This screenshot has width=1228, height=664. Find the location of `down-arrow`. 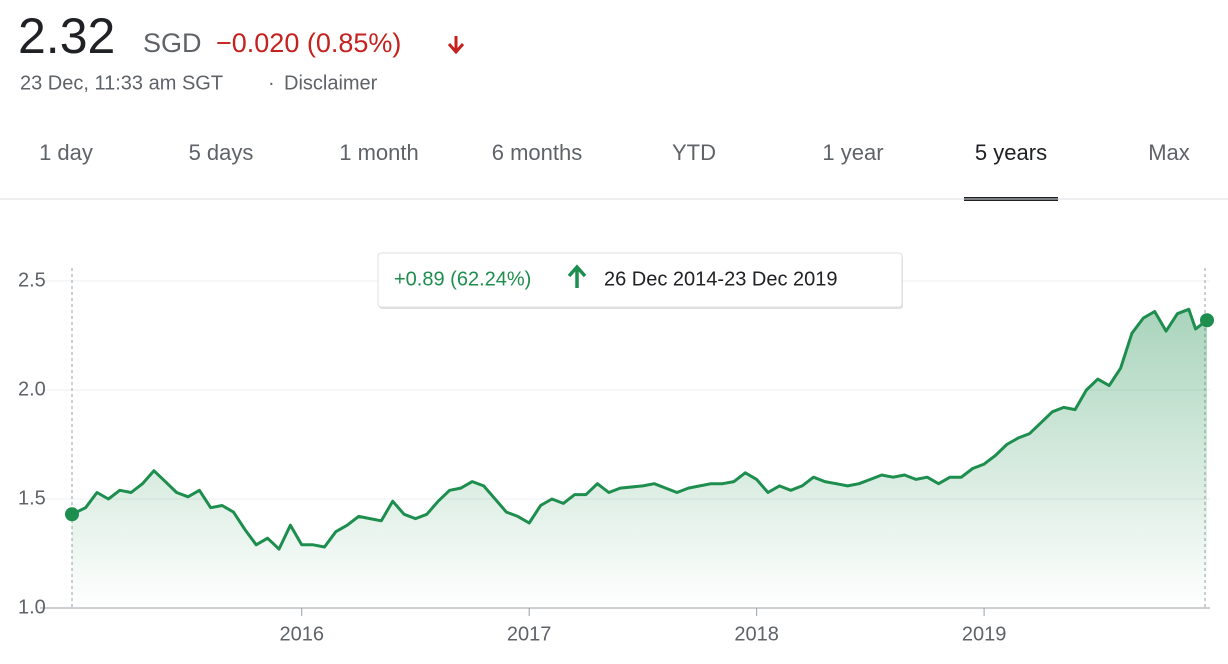

down-arrow is located at coordinates (456, 45).